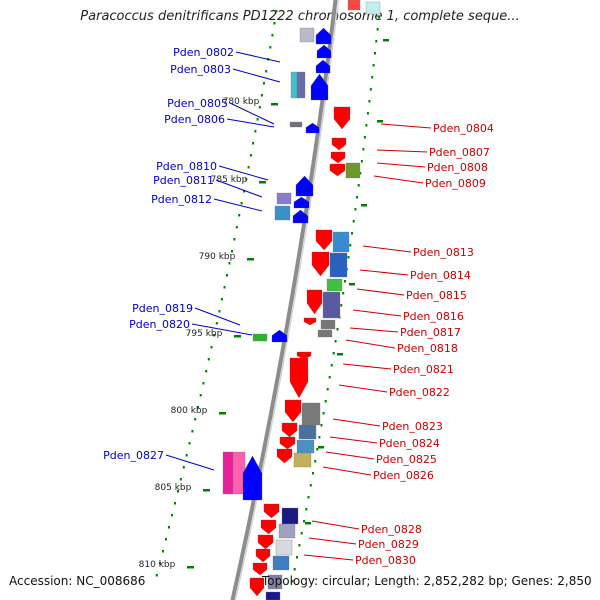 Image resolution: width=600 pixels, height=600 pixels. I want to click on scale-label: 795 kbp, so click(204, 334).